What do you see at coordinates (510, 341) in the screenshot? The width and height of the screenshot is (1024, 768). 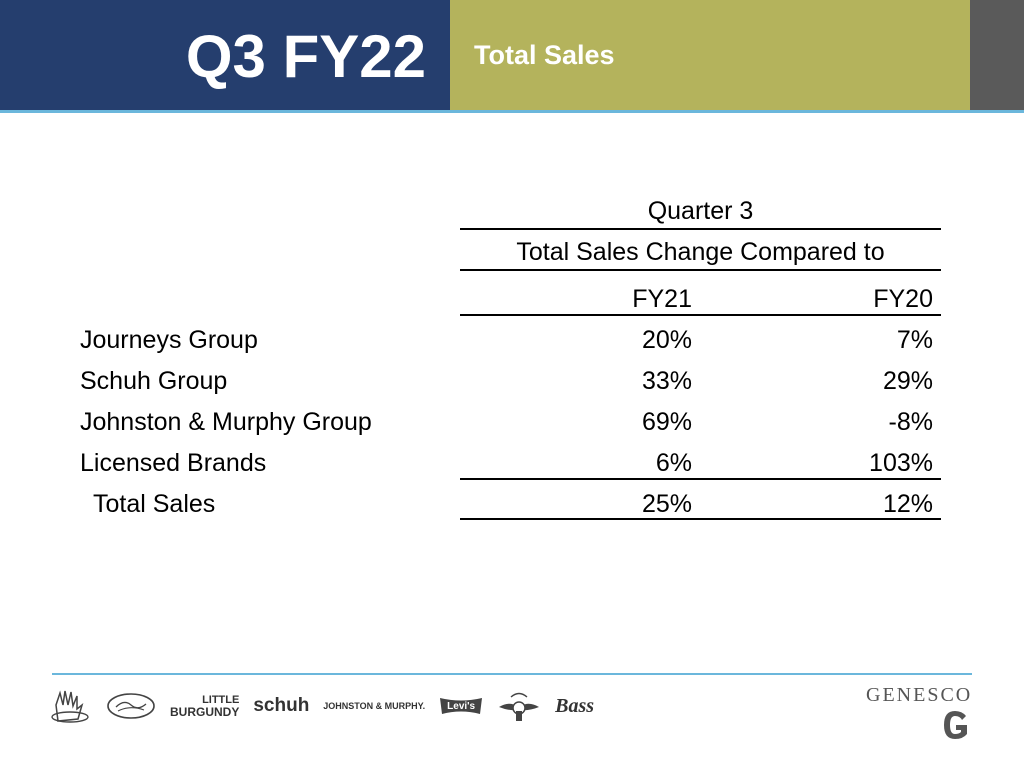 I see `table-row: Journeys Group 20% 7%` at bounding box center [510, 341].